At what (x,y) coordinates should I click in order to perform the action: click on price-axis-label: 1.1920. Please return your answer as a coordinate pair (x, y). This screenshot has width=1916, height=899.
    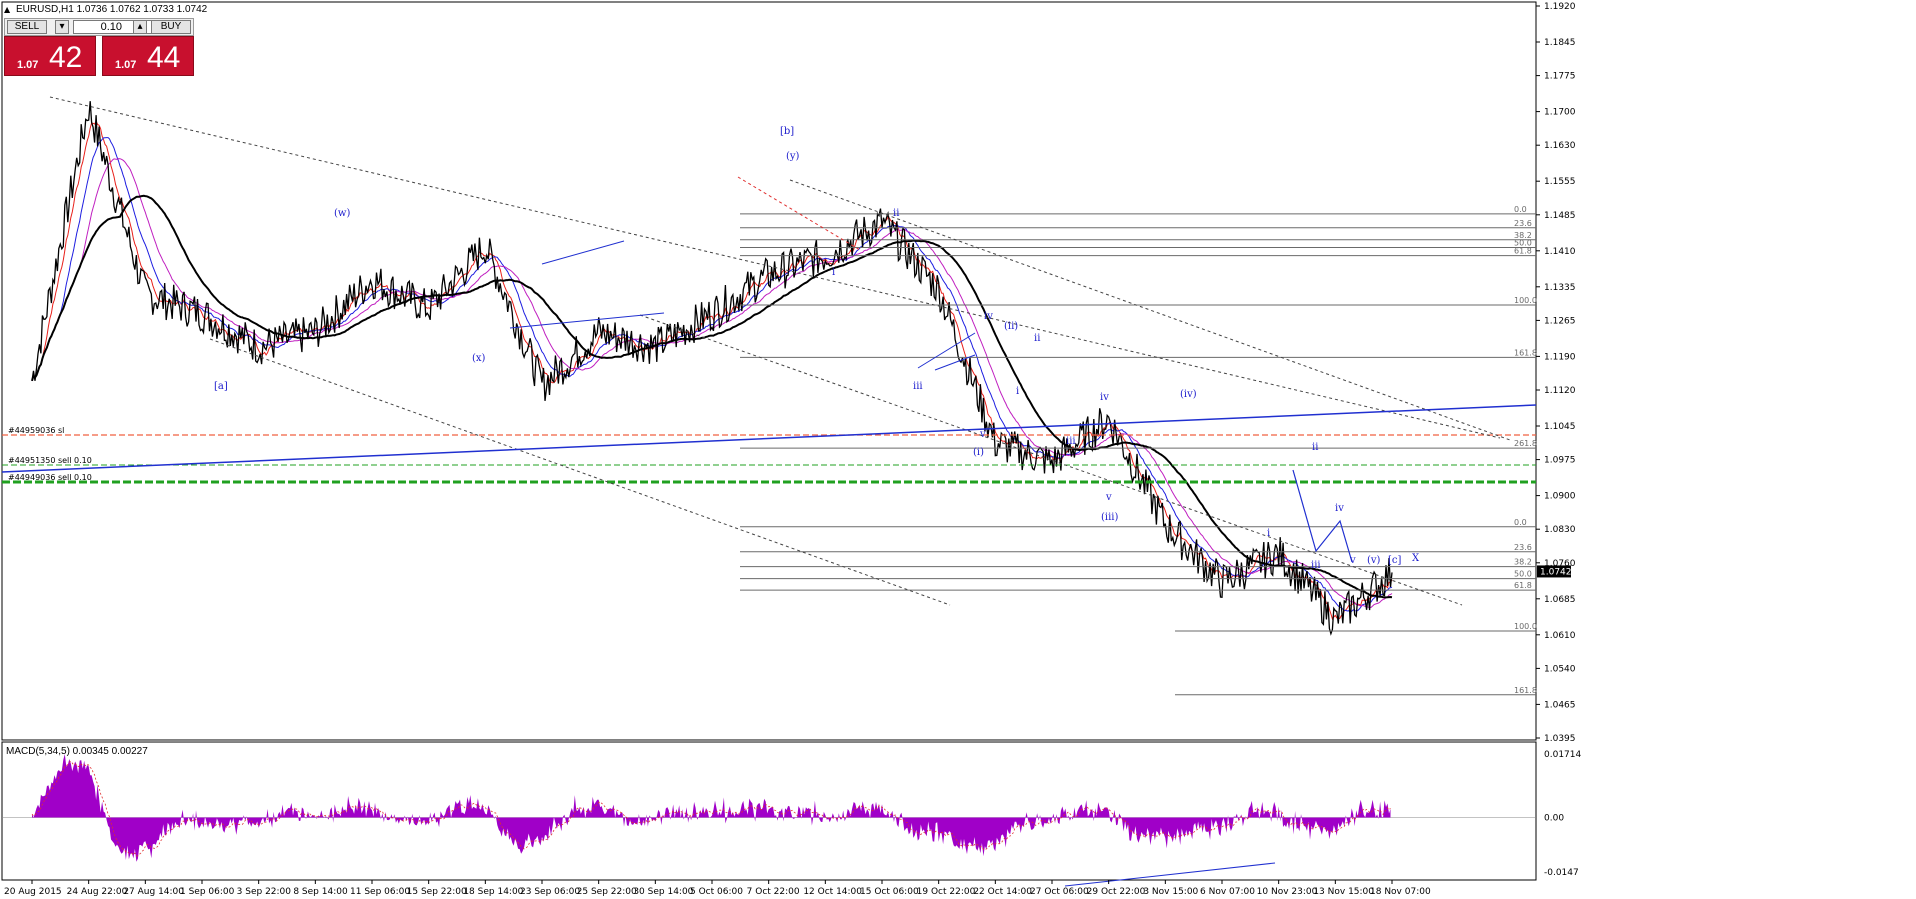
    Looking at the image, I should click on (1560, 7).